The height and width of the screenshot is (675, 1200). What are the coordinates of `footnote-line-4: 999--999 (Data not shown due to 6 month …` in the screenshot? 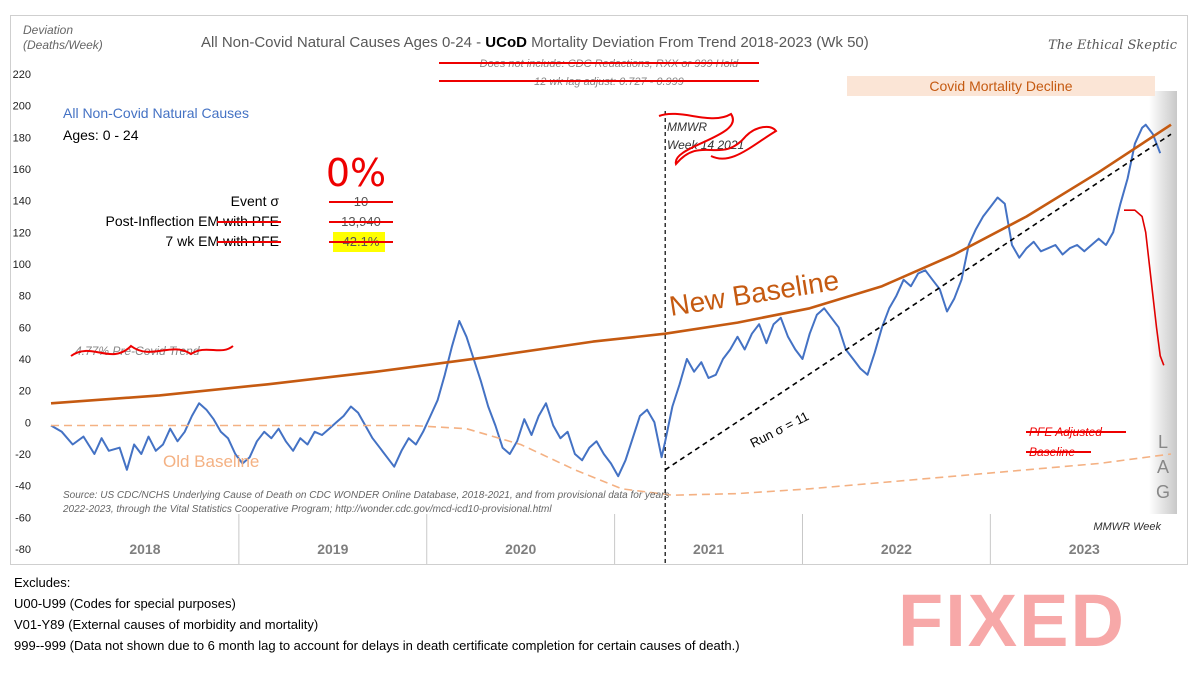 It's located at (377, 645).